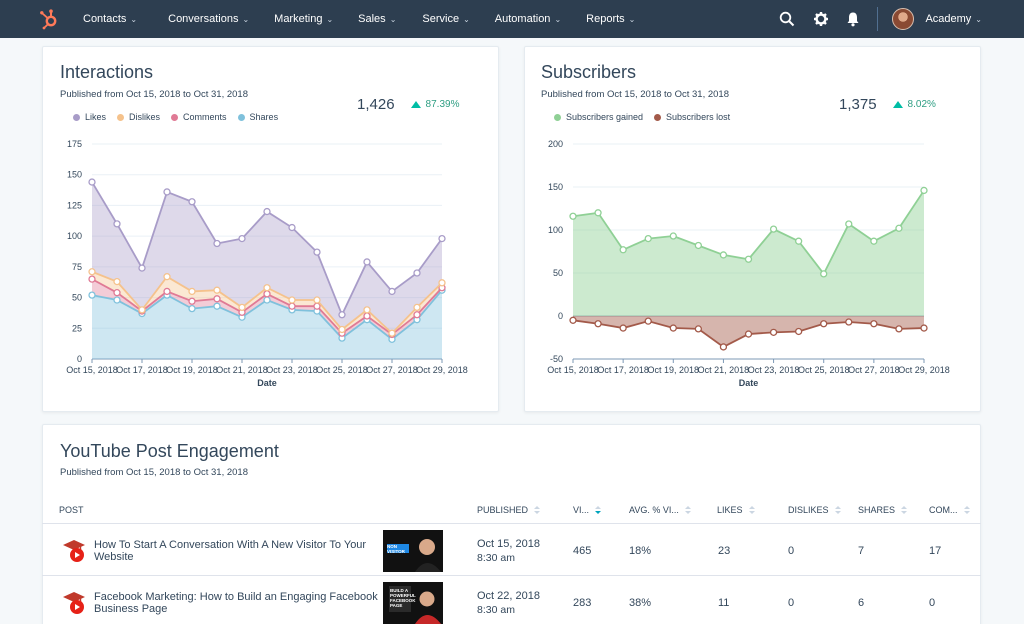 This screenshot has width=1024, height=624. I want to click on nav-marketing: Marketing ⌄, so click(303, 19).